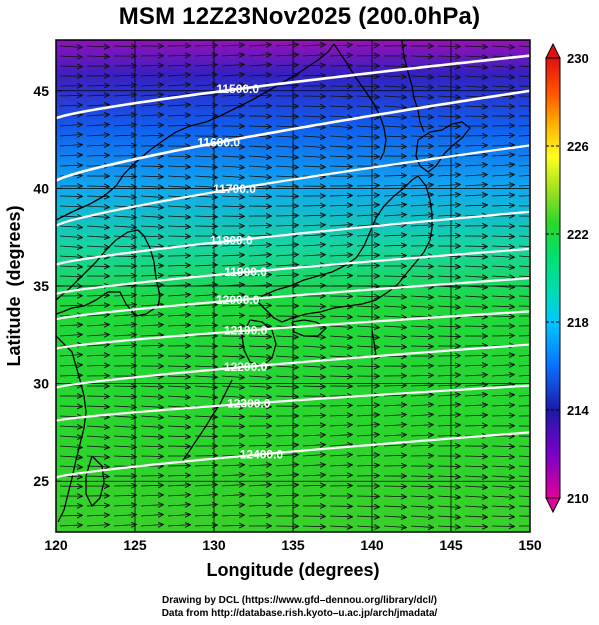 This screenshot has width=599, height=625. What do you see at coordinates (218, 142) in the screenshot?
I see `contour-label: 11600.0` at bounding box center [218, 142].